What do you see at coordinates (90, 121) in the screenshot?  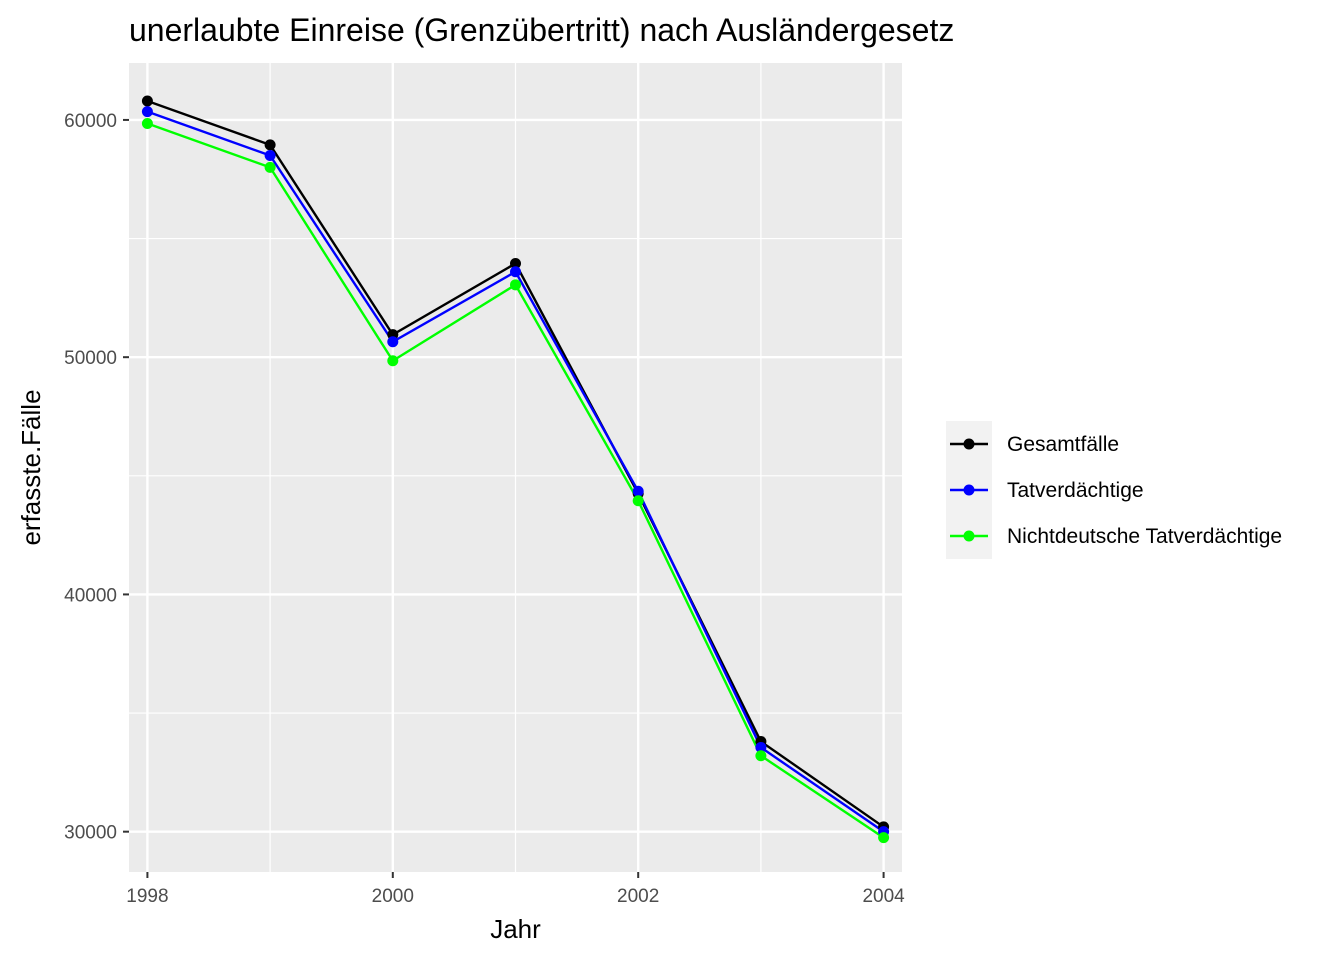 I see `y-tick-label: 60000` at bounding box center [90, 121].